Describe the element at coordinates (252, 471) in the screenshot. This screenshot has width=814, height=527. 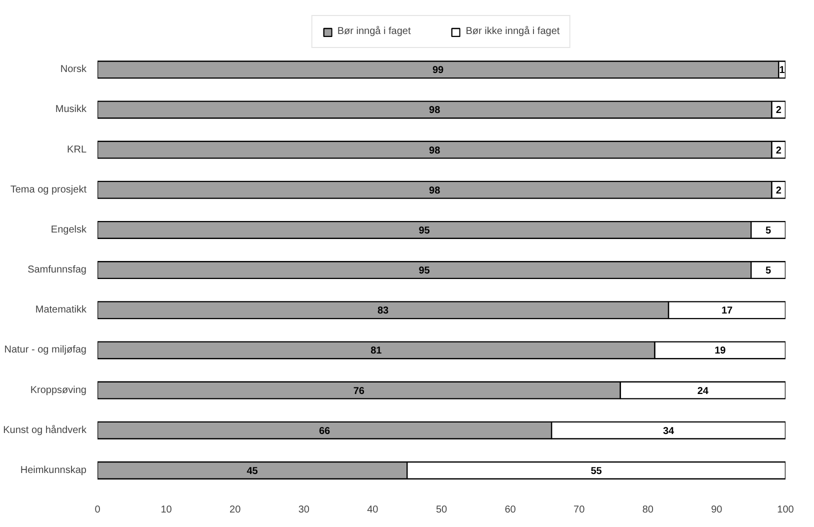
I see `data-label: 45` at that location.